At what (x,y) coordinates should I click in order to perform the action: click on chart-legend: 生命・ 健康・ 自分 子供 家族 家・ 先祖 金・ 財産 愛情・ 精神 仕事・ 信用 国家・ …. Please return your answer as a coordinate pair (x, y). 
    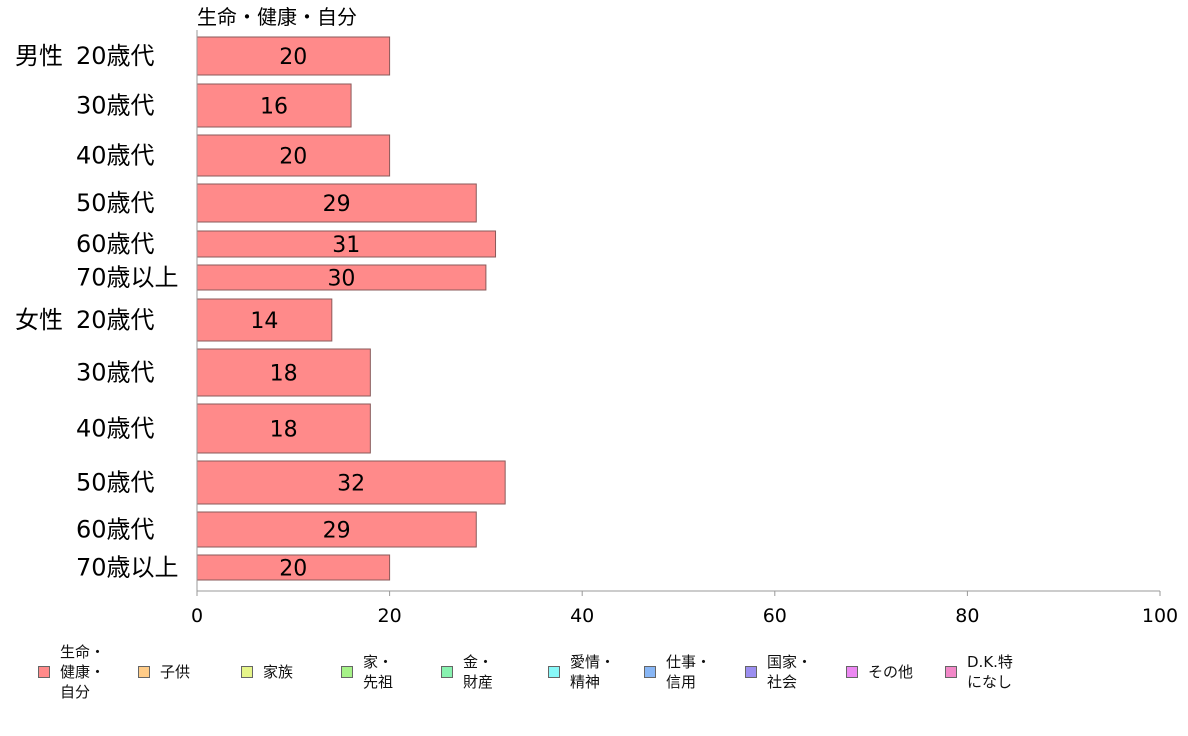
    Looking at the image, I should click on (608, 678).